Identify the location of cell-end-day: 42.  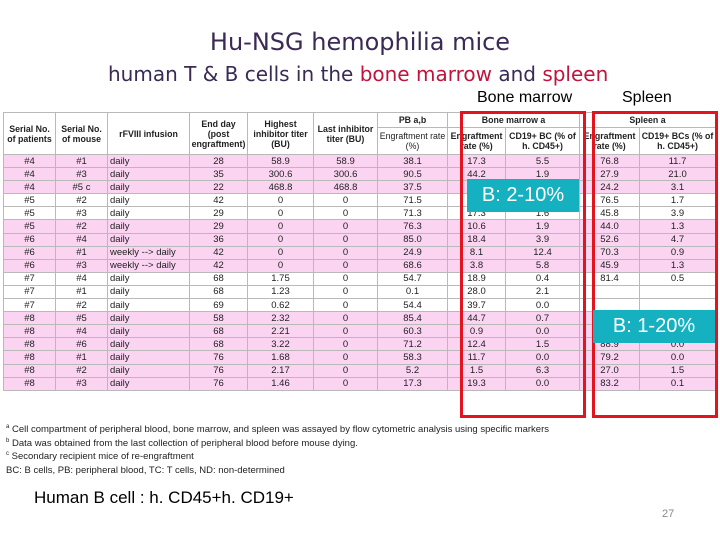
(218, 252).